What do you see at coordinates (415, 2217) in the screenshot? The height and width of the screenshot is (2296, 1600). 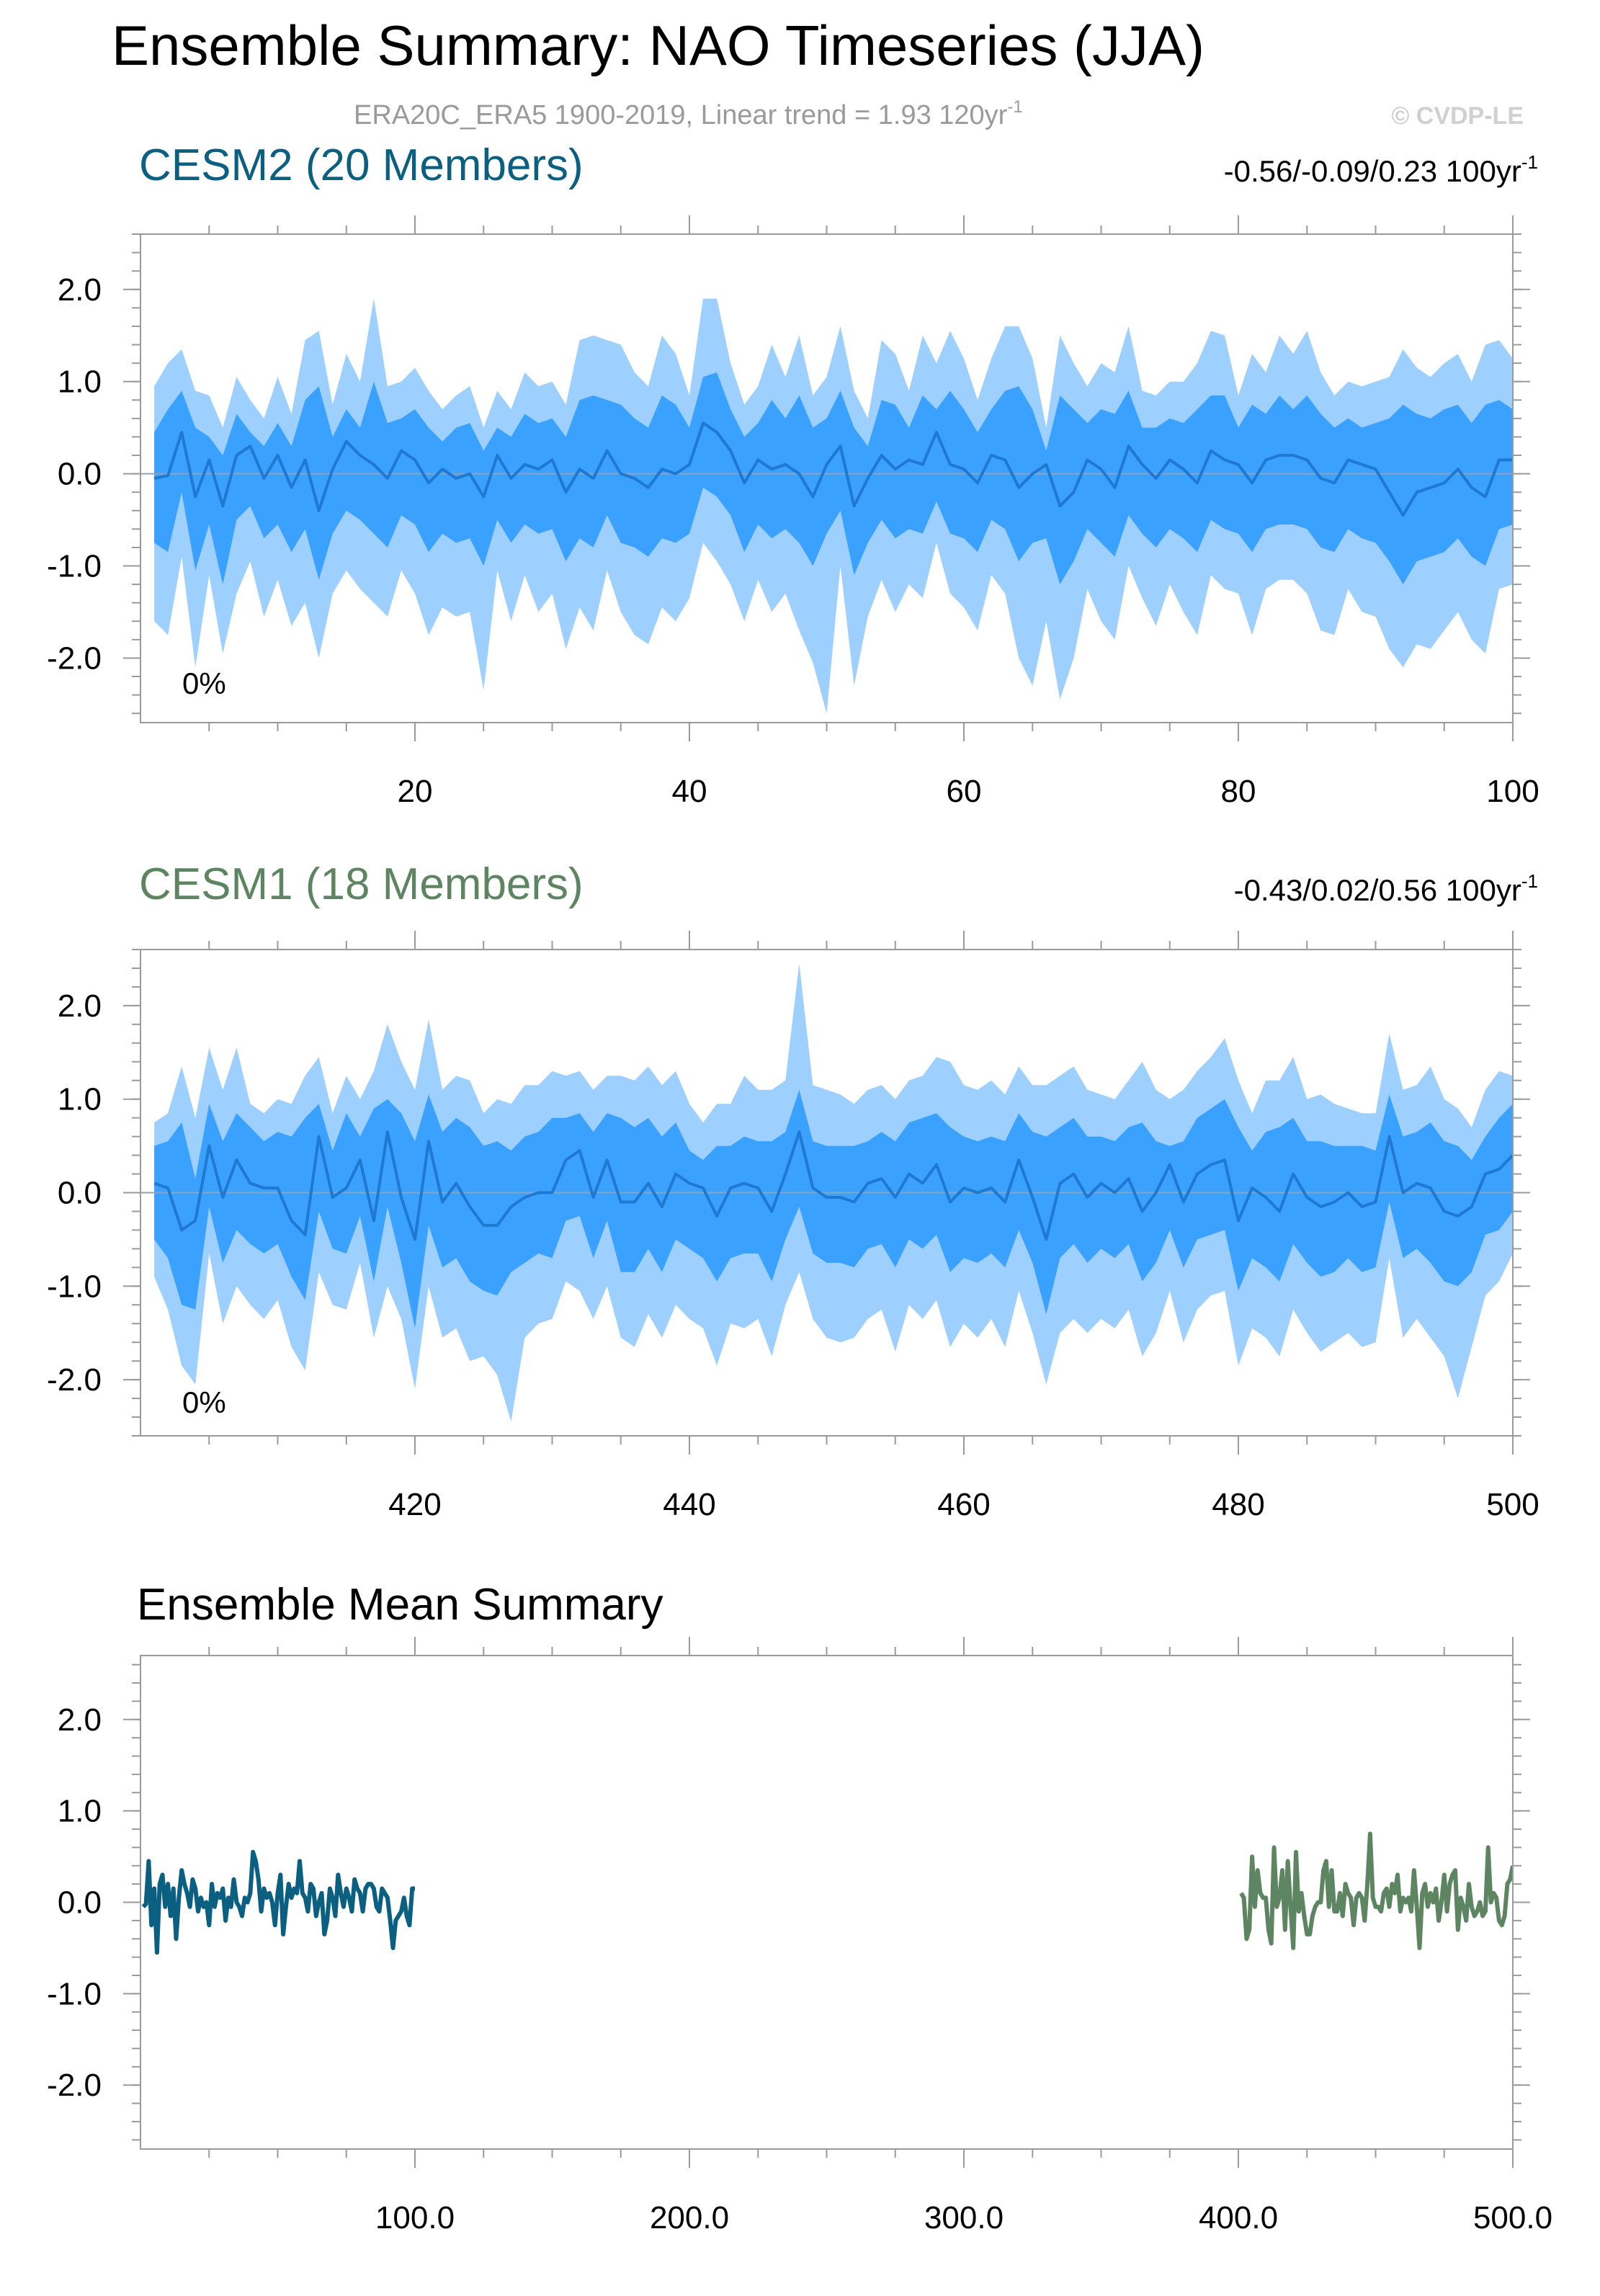 I see `x-tick-label: 100.0` at bounding box center [415, 2217].